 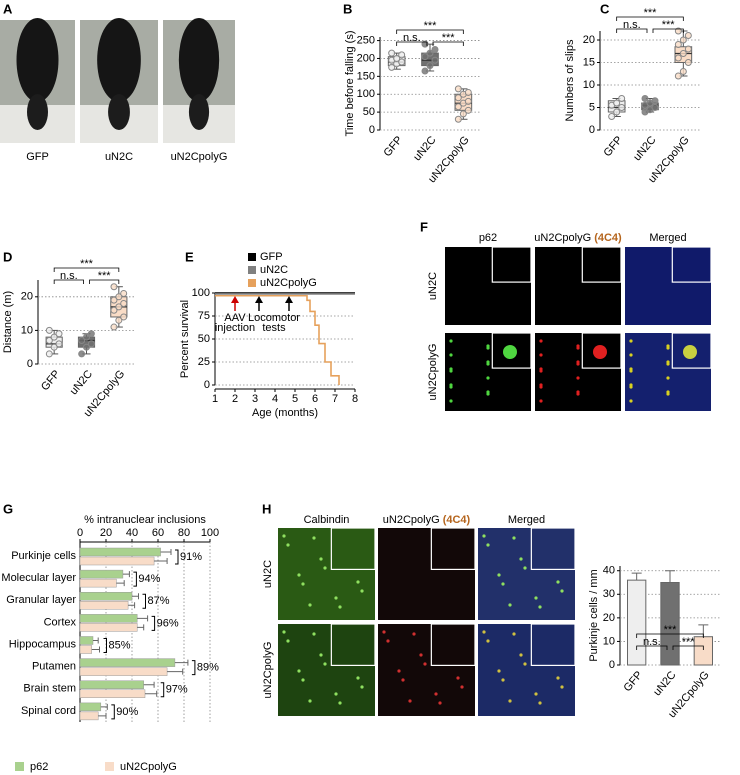 What do you see at coordinates (295, 399) in the screenshot?
I see `x-tick-label: 5` at bounding box center [295, 399].